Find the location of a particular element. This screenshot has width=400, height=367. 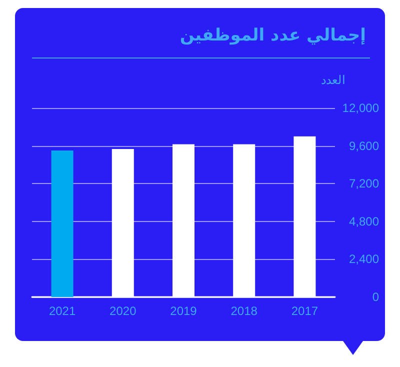

y-tick-label: 12,000 is located at coordinates (361, 108).